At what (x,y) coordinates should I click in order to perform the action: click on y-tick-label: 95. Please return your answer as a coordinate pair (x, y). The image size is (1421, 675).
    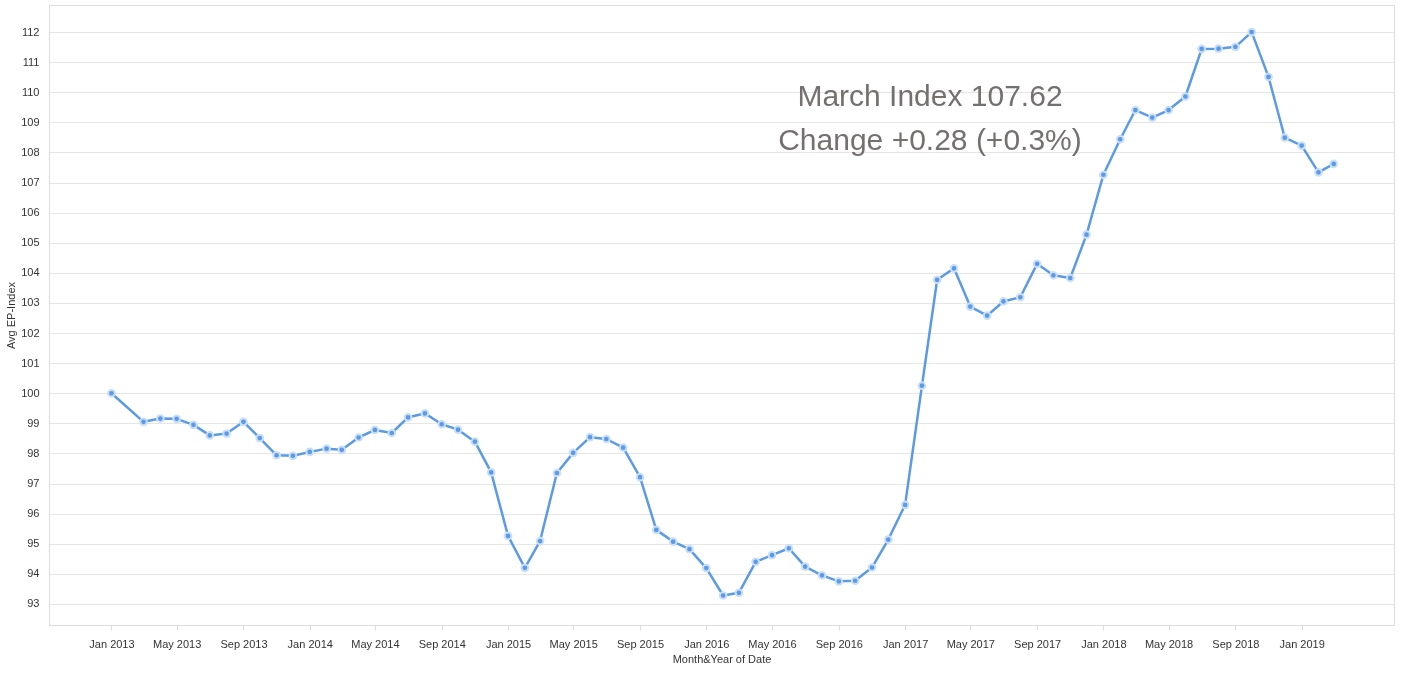
    Looking at the image, I should click on (33, 543).